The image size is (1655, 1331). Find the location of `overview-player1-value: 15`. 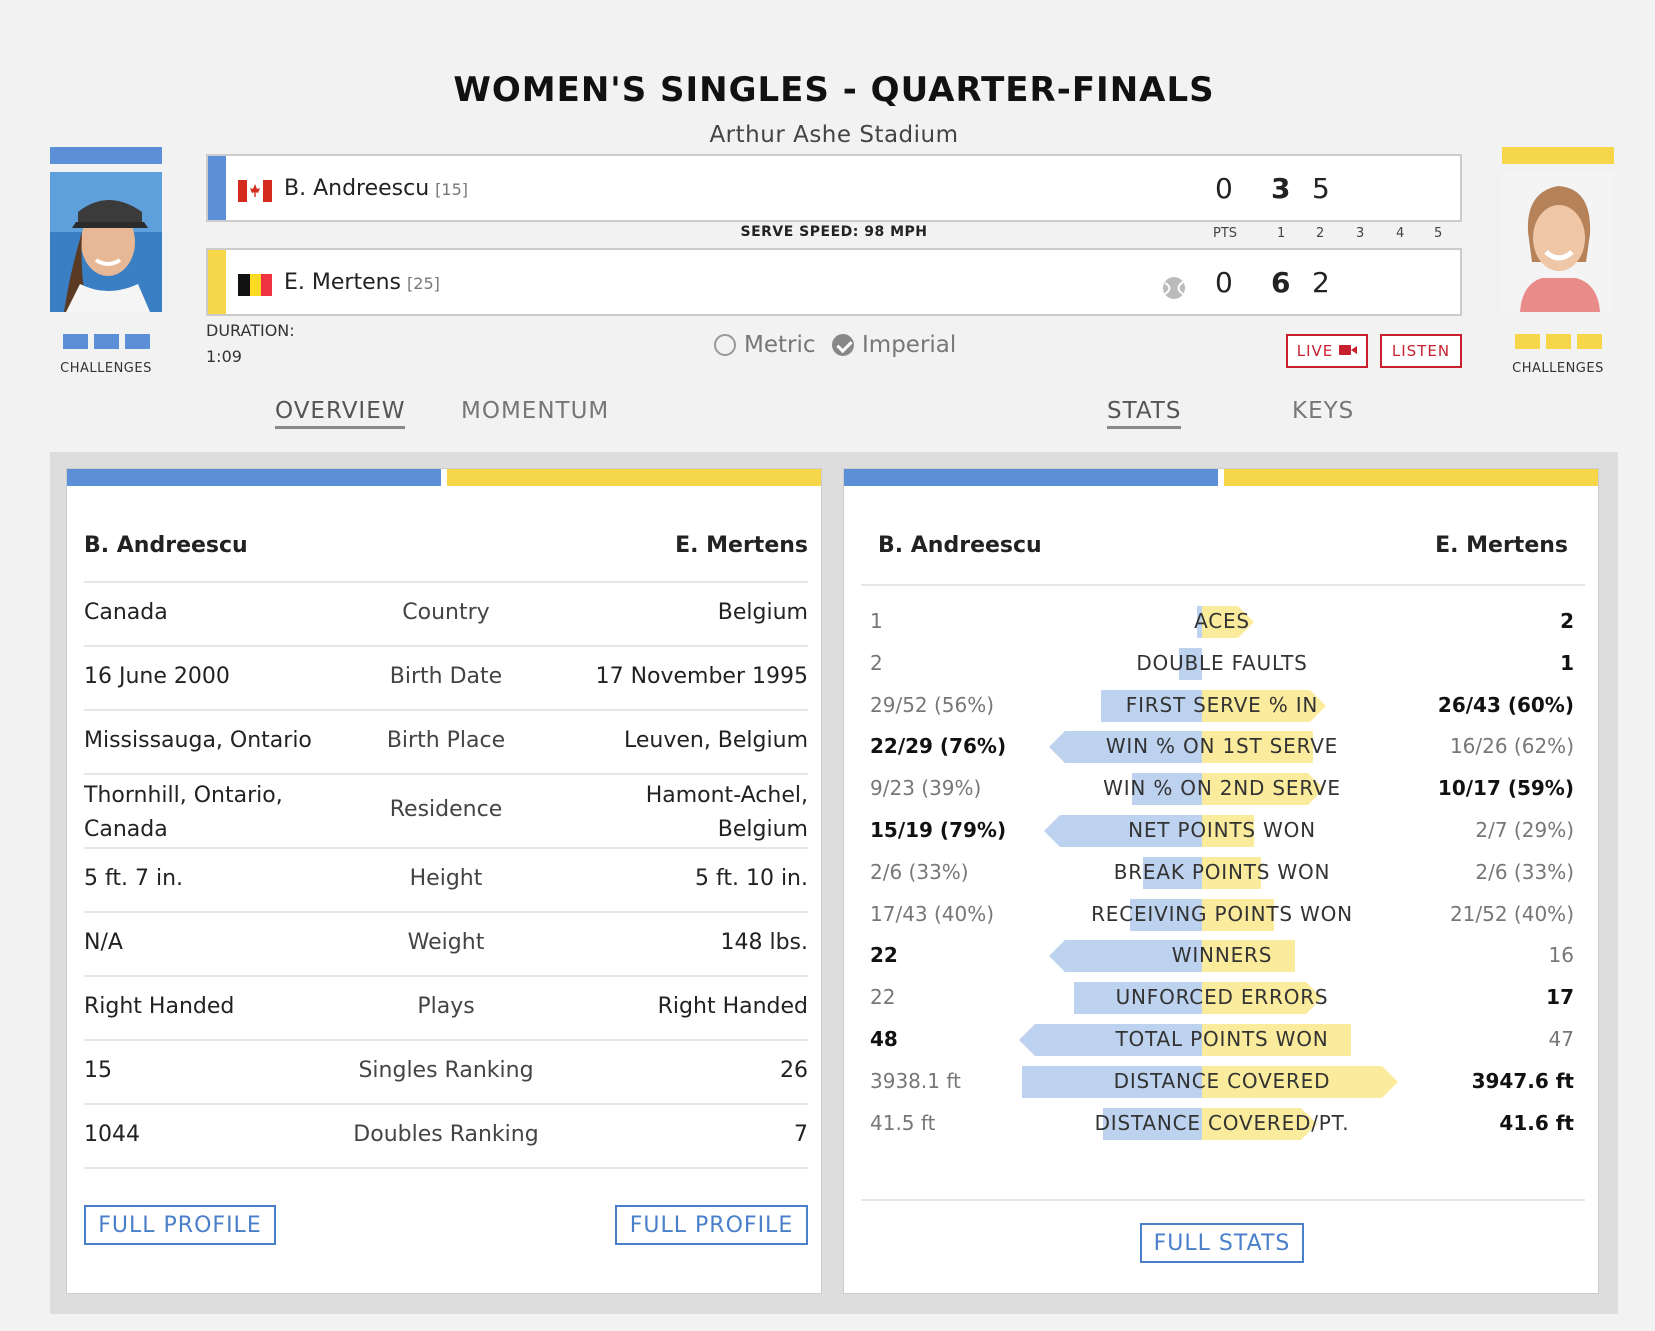

overview-player1-value: 15 is located at coordinates (98, 1070).